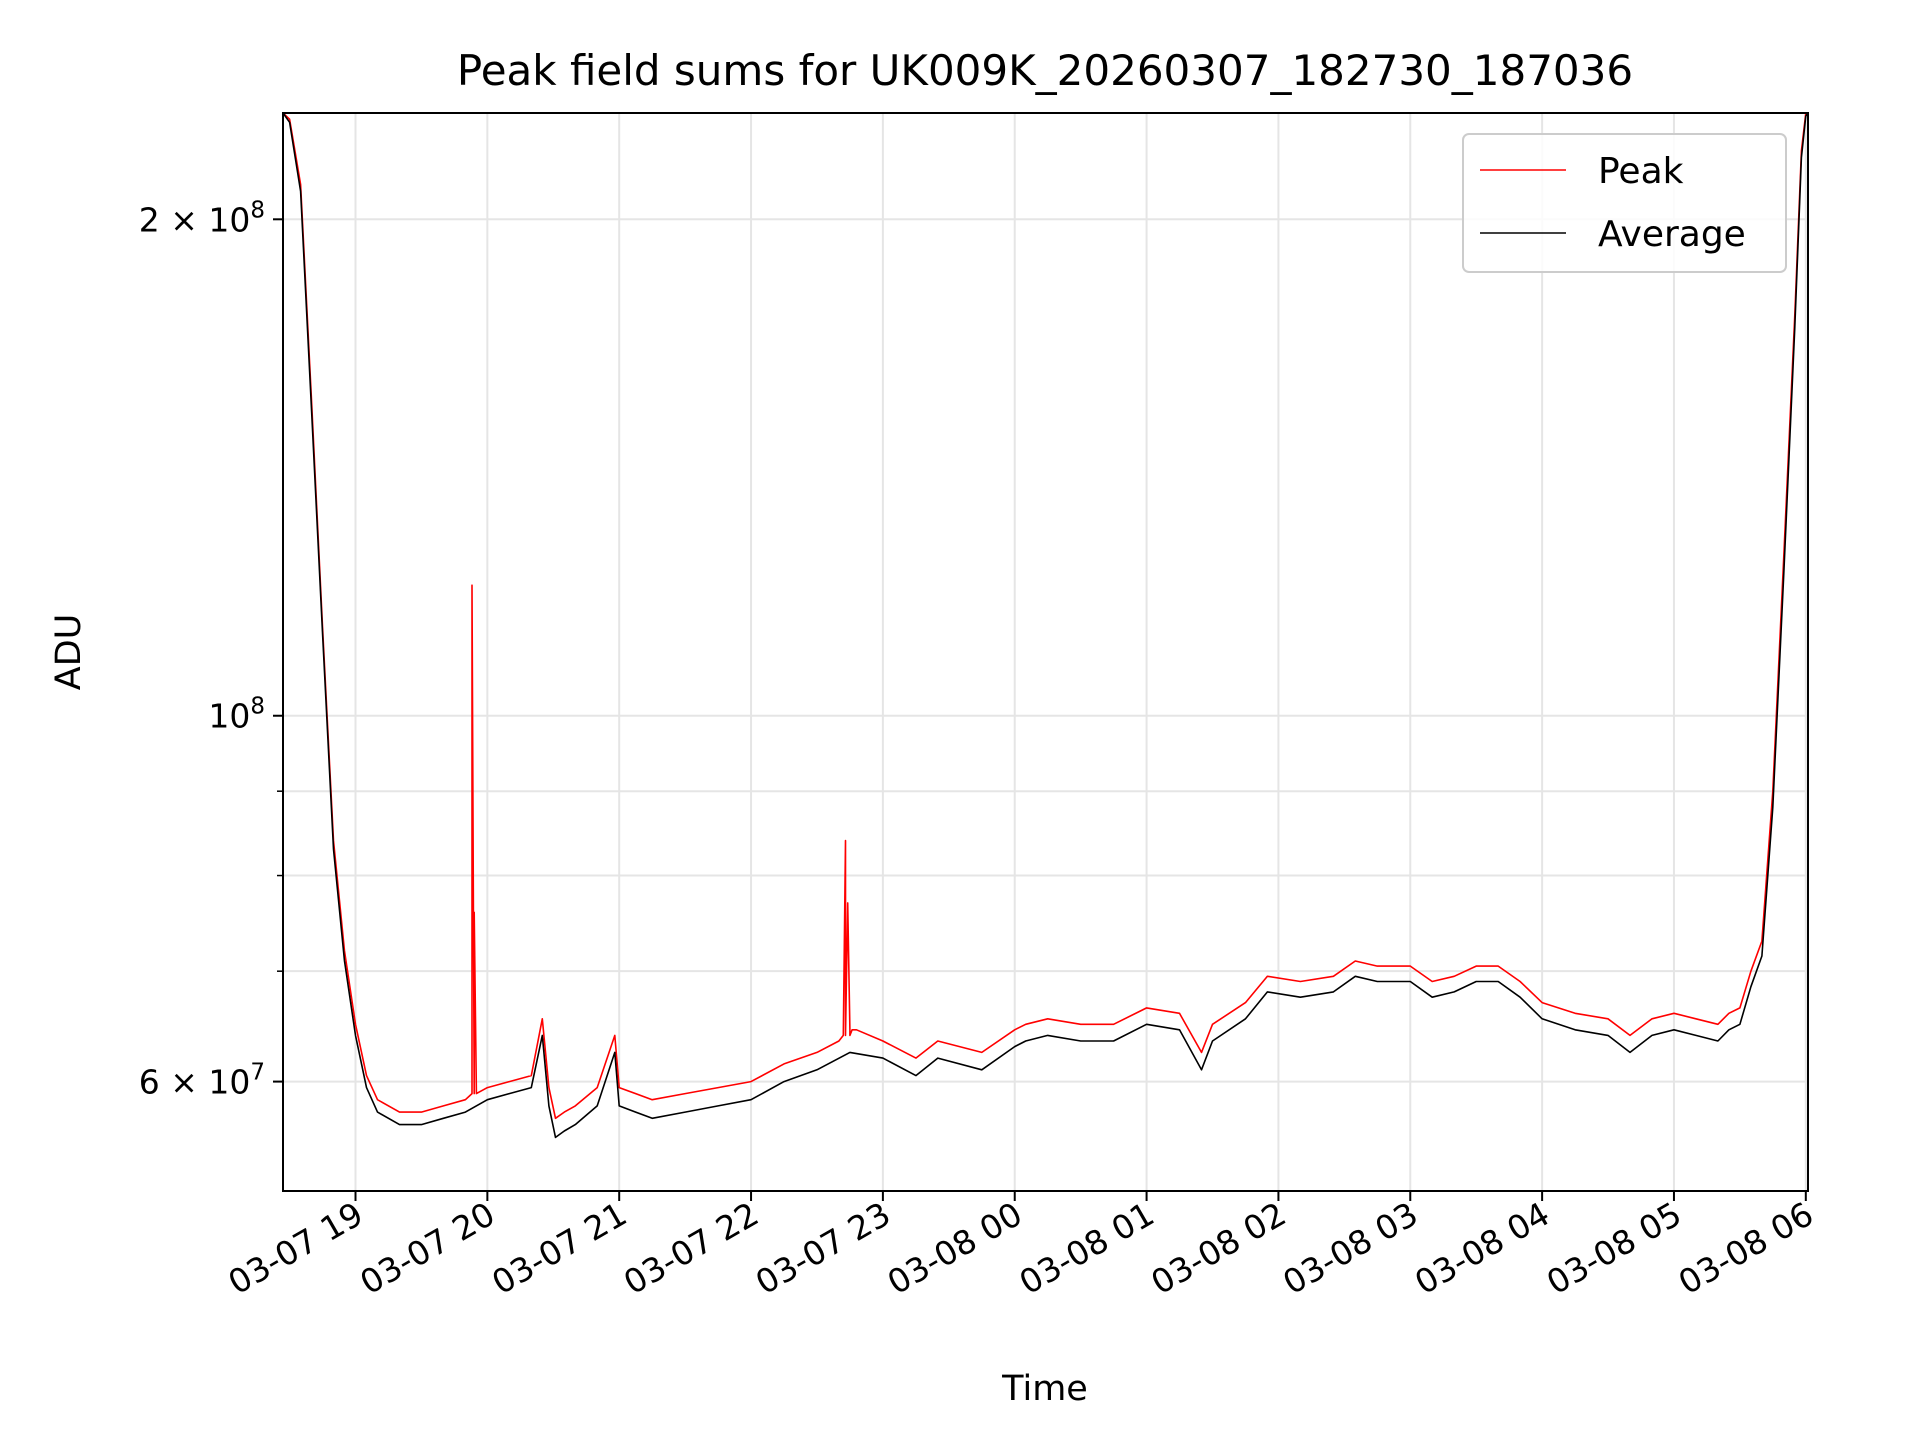 Image resolution: width=1920 pixels, height=1440 pixels. I want to click on legend-peak-label: Peak, so click(1641, 171).